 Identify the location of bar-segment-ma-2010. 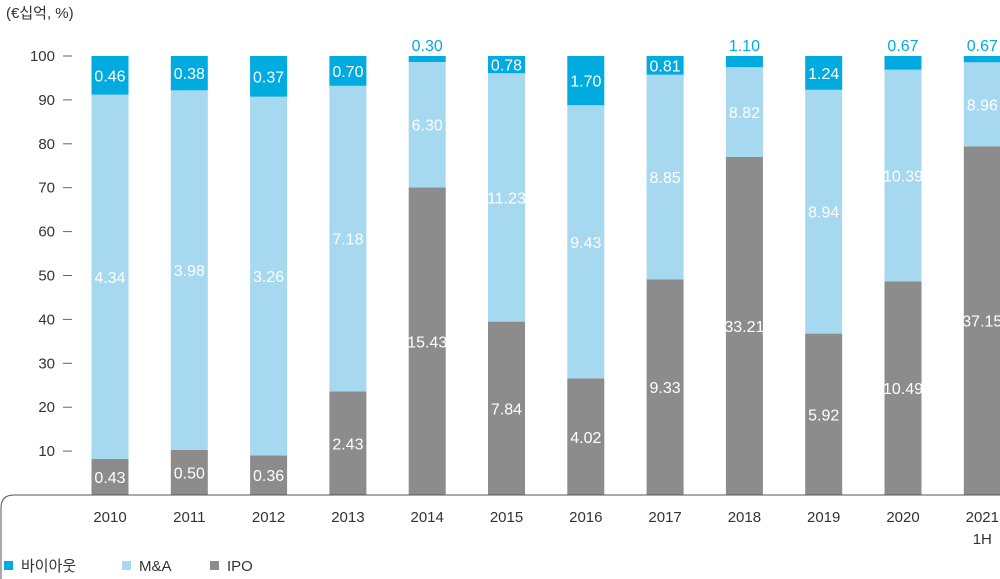
(110, 276).